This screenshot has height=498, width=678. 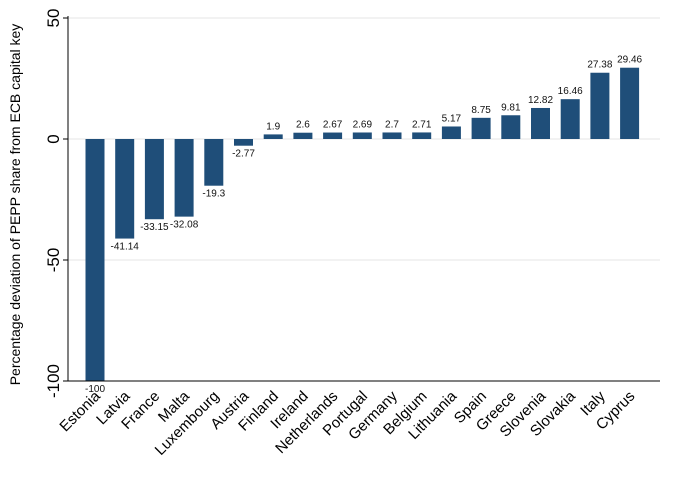 What do you see at coordinates (599, 65) in the screenshot?
I see `value-label-italy: 27.38` at bounding box center [599, 65].